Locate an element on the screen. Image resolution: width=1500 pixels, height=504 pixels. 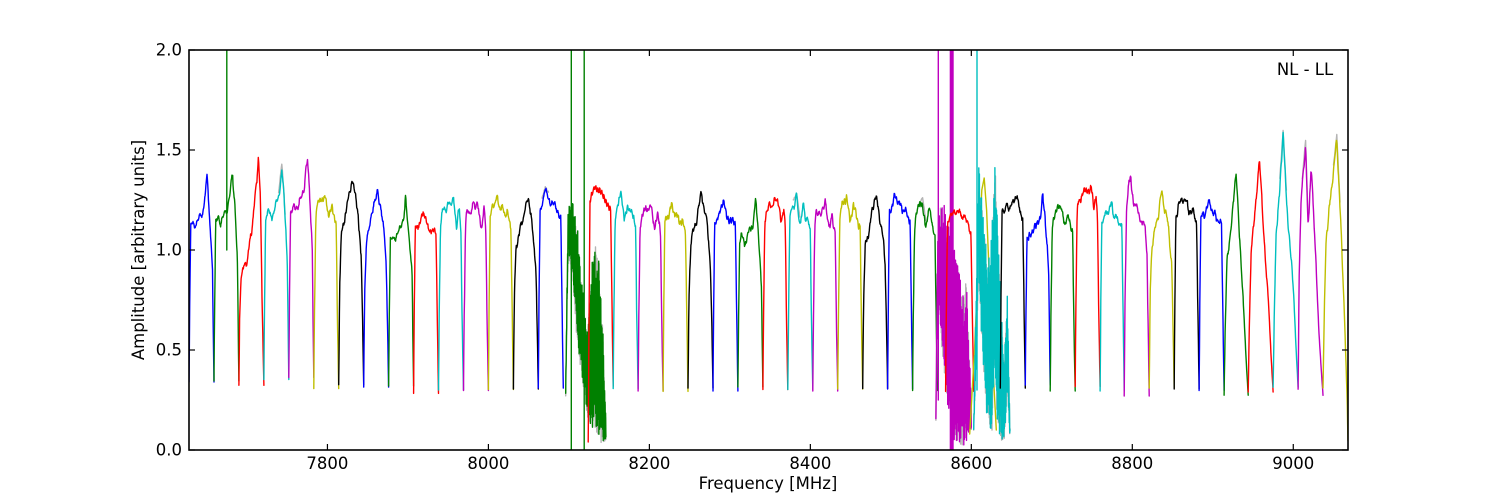
y-tick-label: 2.0 is located at coordinates (169, 50).